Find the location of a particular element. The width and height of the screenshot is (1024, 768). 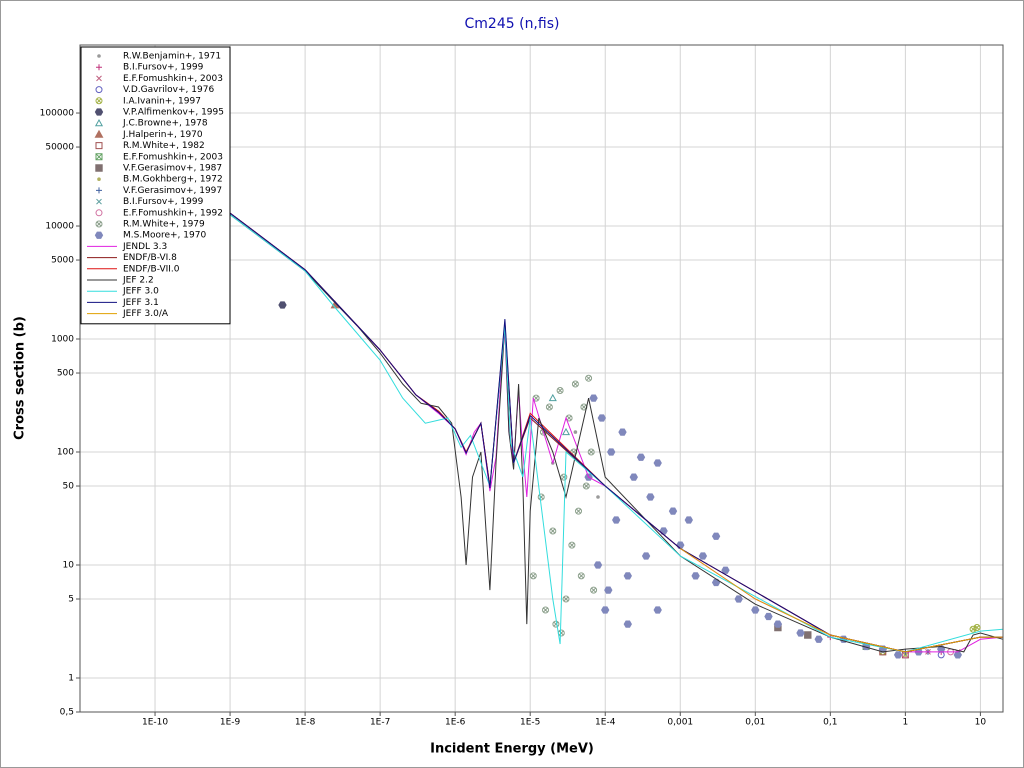

legend-label: V.F.Gerasimov+, 1997 is located at coordinates (172, 191).